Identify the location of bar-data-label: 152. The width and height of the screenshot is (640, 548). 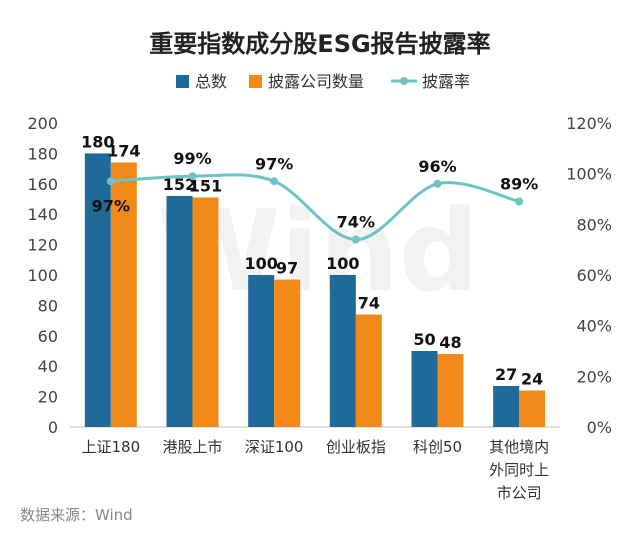
(179, 184).